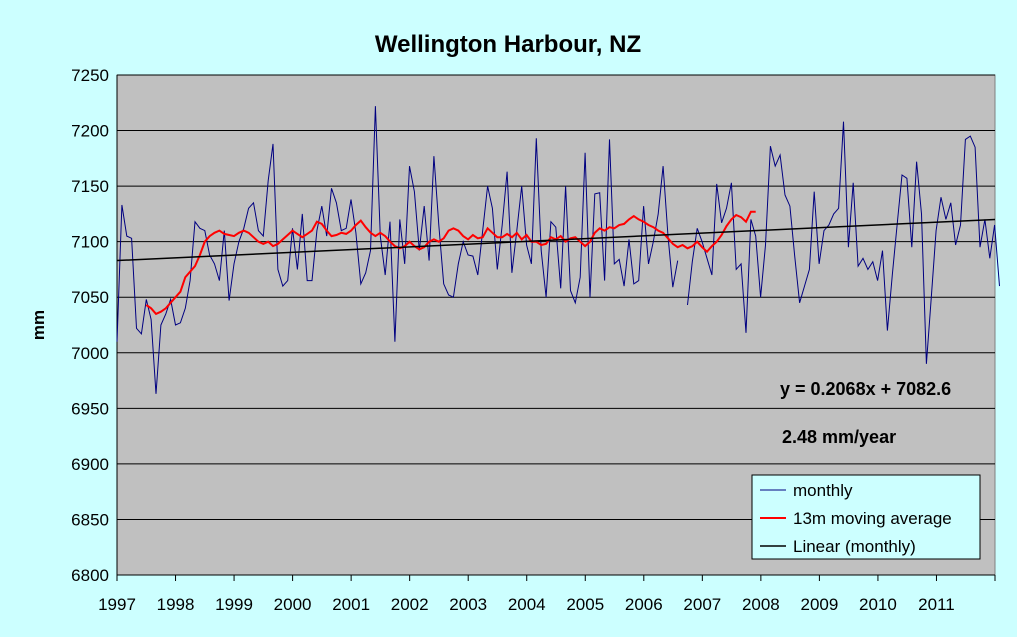  What do you see at coordinates (90, 186) in the screenshot?
I see `y-tick-label: 7150` at bounding box center [90, 186].